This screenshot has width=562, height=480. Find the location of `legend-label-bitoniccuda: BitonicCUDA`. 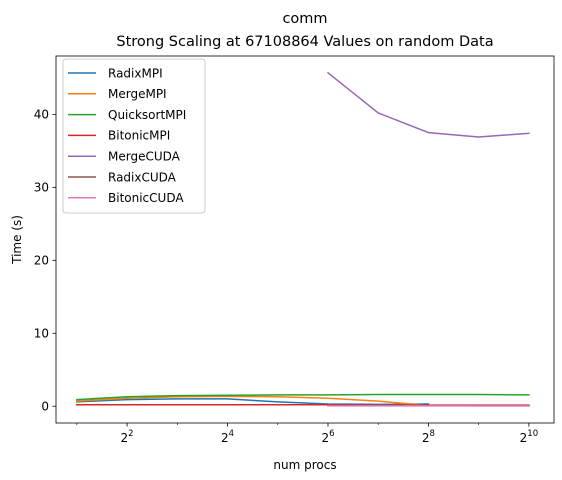

legend-label-bitoniccuda: BitonicCUDA is located at coordinates (146, 198).